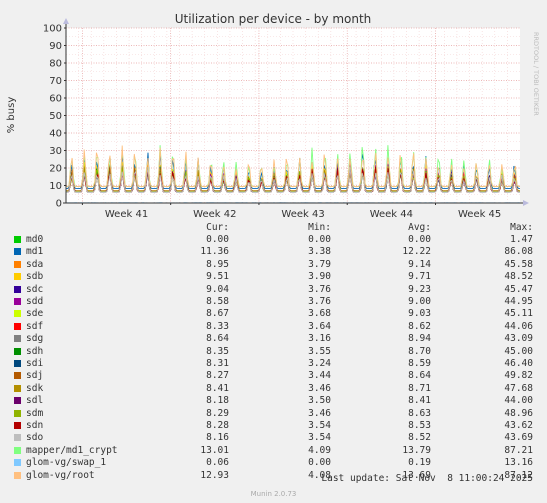  Describe the element at coordinates (518, 376) in the screenshot. I see `legend-max-value: 49.82` at that location.